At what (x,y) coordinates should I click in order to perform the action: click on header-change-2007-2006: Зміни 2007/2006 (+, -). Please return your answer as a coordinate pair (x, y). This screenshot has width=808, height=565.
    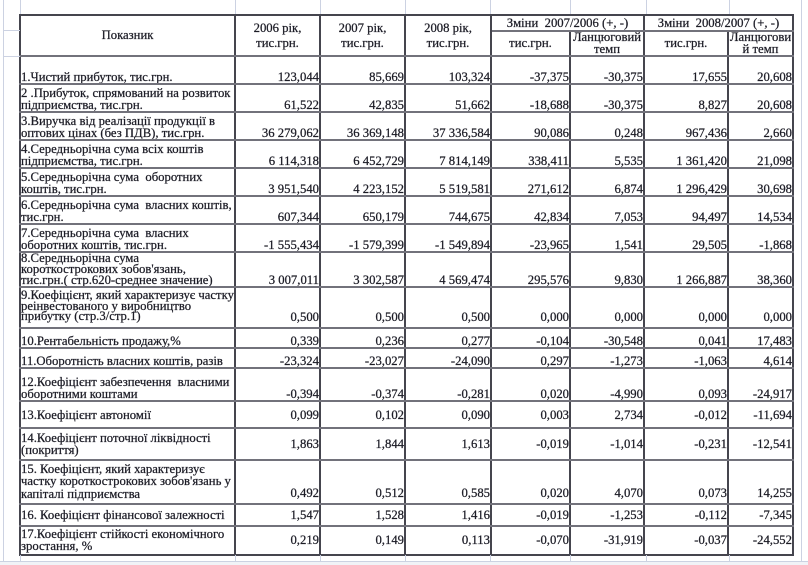
    Looking at the image, I should click on (567, 23).